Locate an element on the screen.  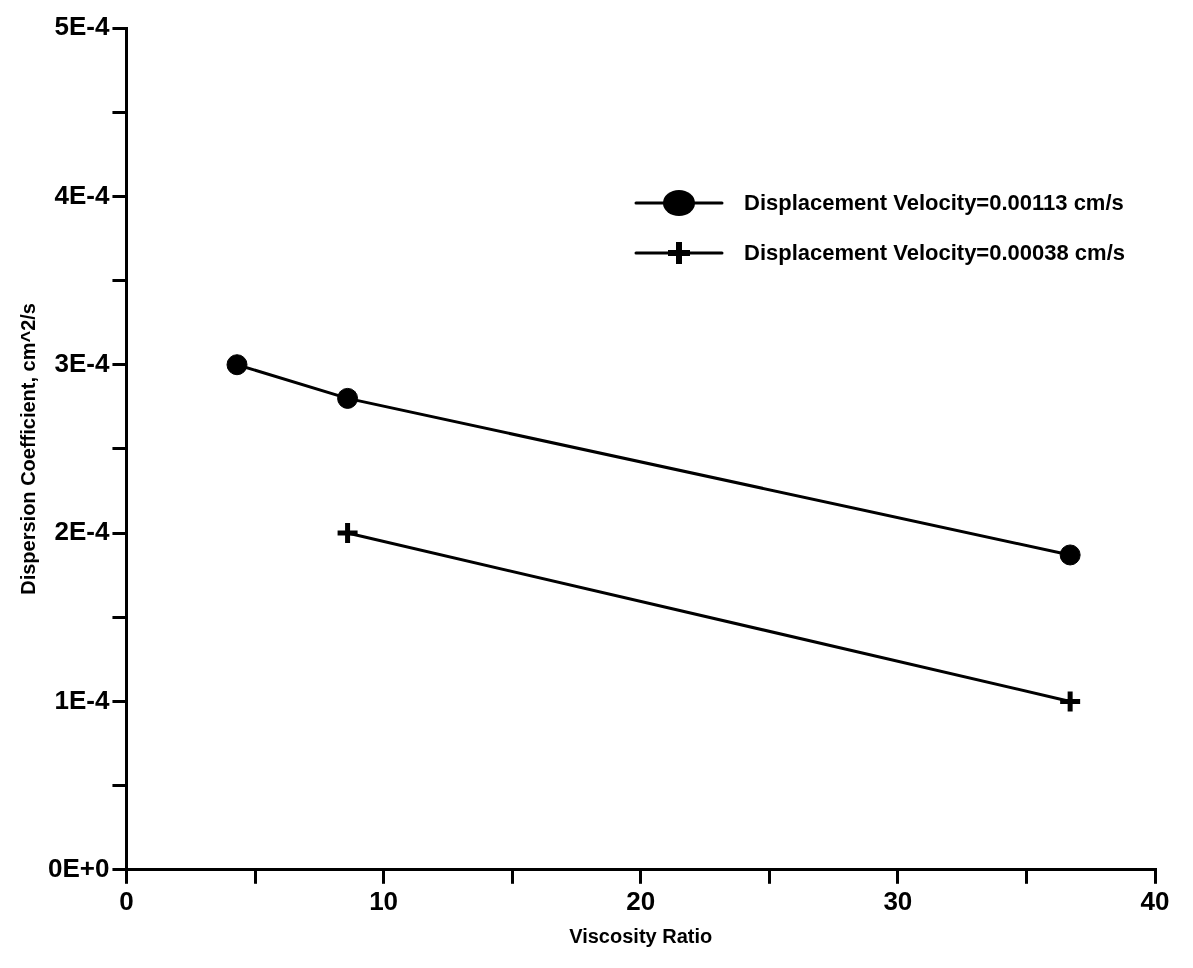
y-axis-title: Dispersion Coefficient, cm^2/s is located at coordinates (27, 449).